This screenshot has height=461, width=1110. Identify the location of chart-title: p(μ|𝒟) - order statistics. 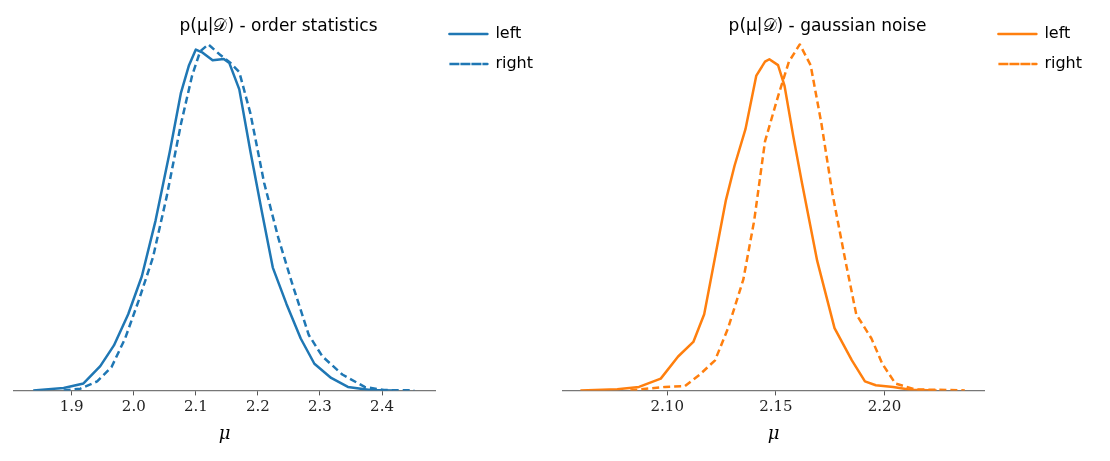
(278, 24).